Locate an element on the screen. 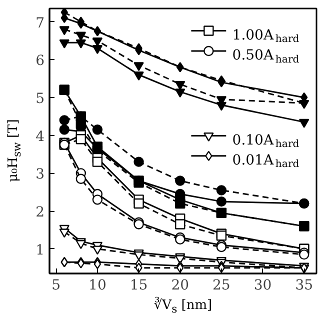 The image size is (320, 320). x-tick-label: 30 is located at coordinates (263, 286).